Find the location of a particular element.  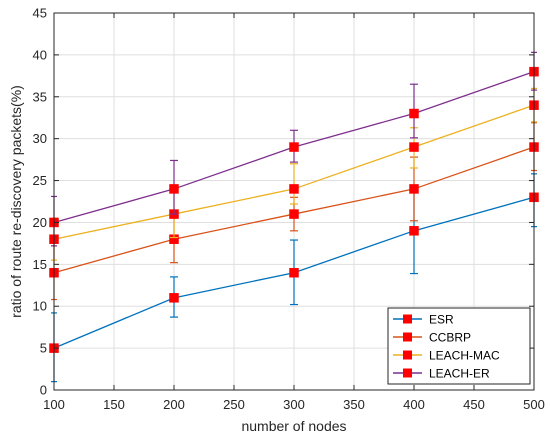

x-tick-label: 150 is located at coordinates (114, 404).